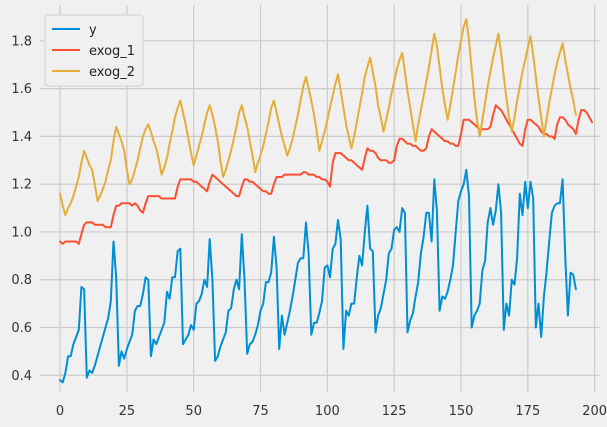  Describe the element at coordinates (21, 185) in the screenshot. I see `y-tick-label: 1.2` at that location.